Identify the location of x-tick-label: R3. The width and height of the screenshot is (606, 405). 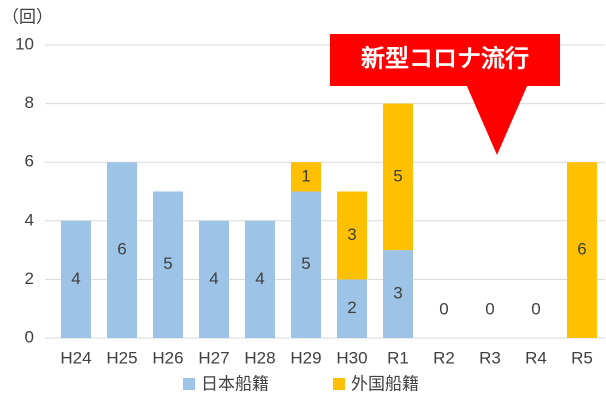
(490, 357).